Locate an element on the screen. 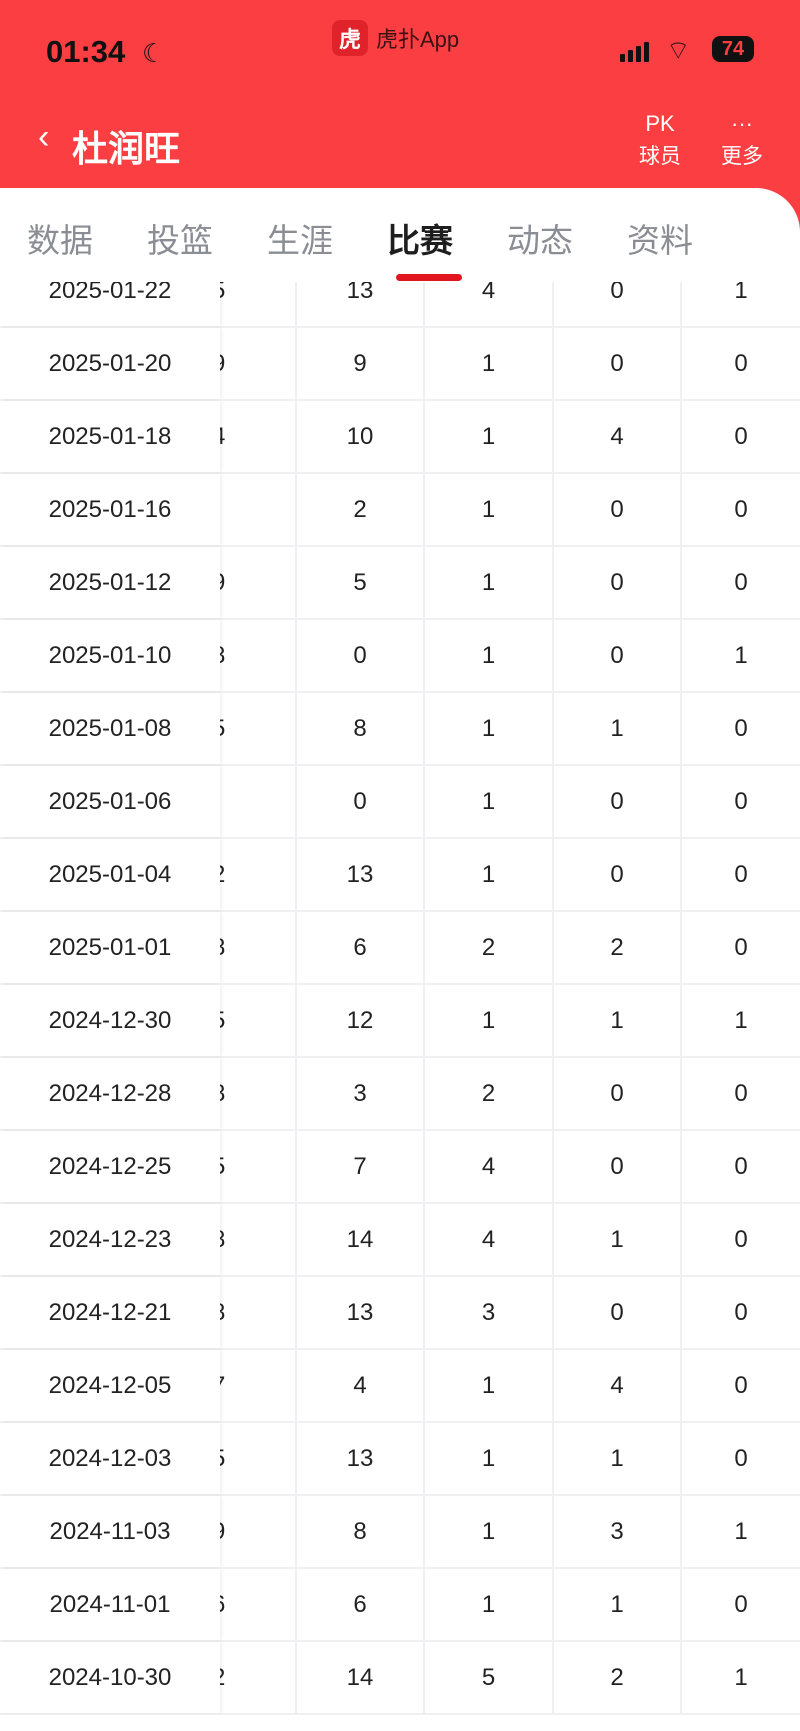 The height and width of the screenshot is (1731, 800). table-row: 2025-01-0858110 is located at coordinates (400, 729).